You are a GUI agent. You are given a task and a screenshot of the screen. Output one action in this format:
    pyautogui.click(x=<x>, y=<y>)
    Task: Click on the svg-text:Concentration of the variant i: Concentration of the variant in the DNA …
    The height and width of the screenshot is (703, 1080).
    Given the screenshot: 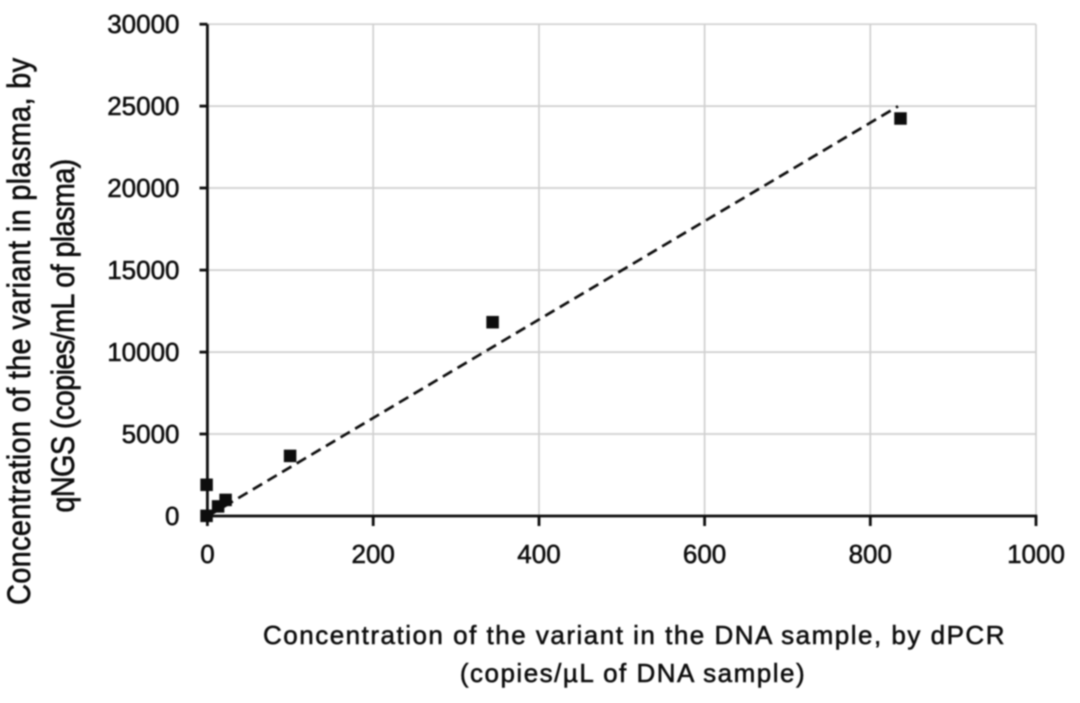 What is the action you would take?
    pyautogui.click(x=634, y=635)
    